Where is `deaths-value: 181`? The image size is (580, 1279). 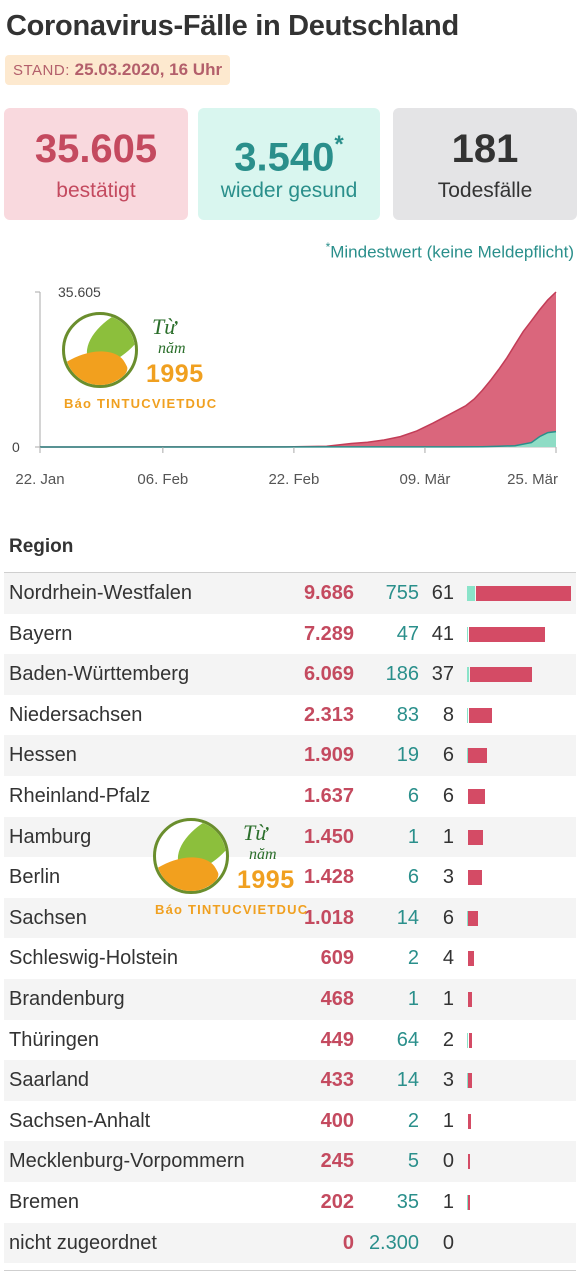 deaths-value: 181 is located at coordinates (485, 149).